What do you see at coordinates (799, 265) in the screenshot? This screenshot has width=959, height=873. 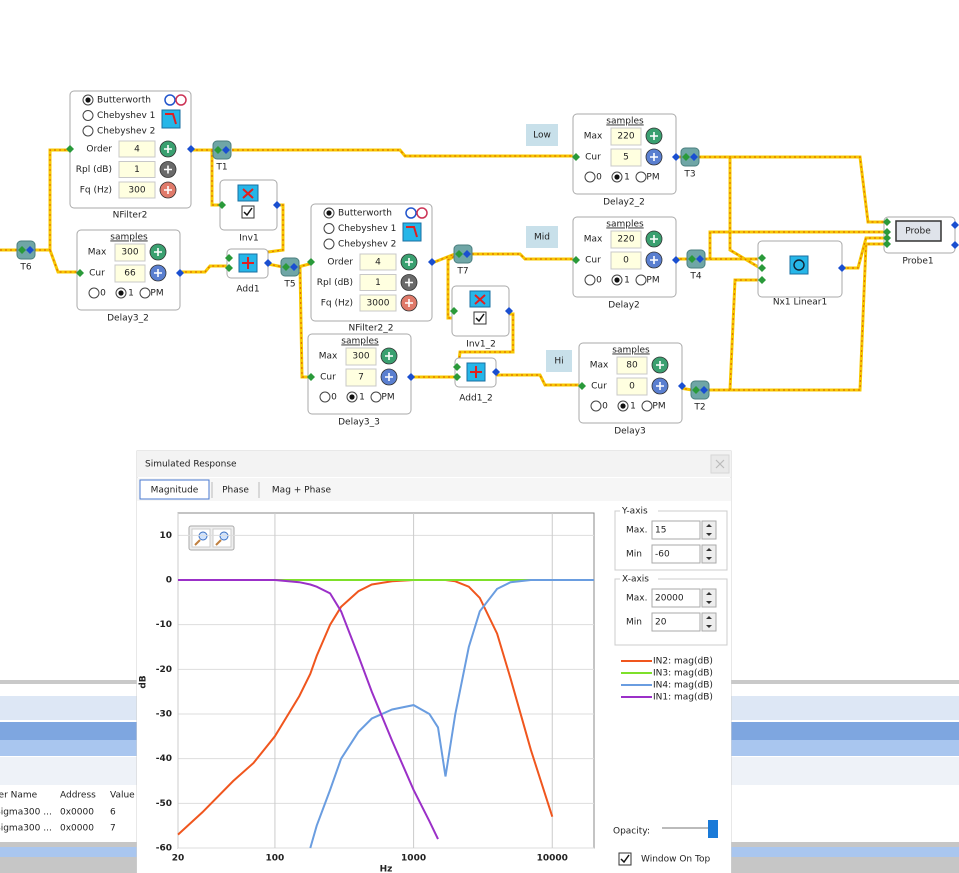 I see `mixer-icon` at bounding box center [799, 265].